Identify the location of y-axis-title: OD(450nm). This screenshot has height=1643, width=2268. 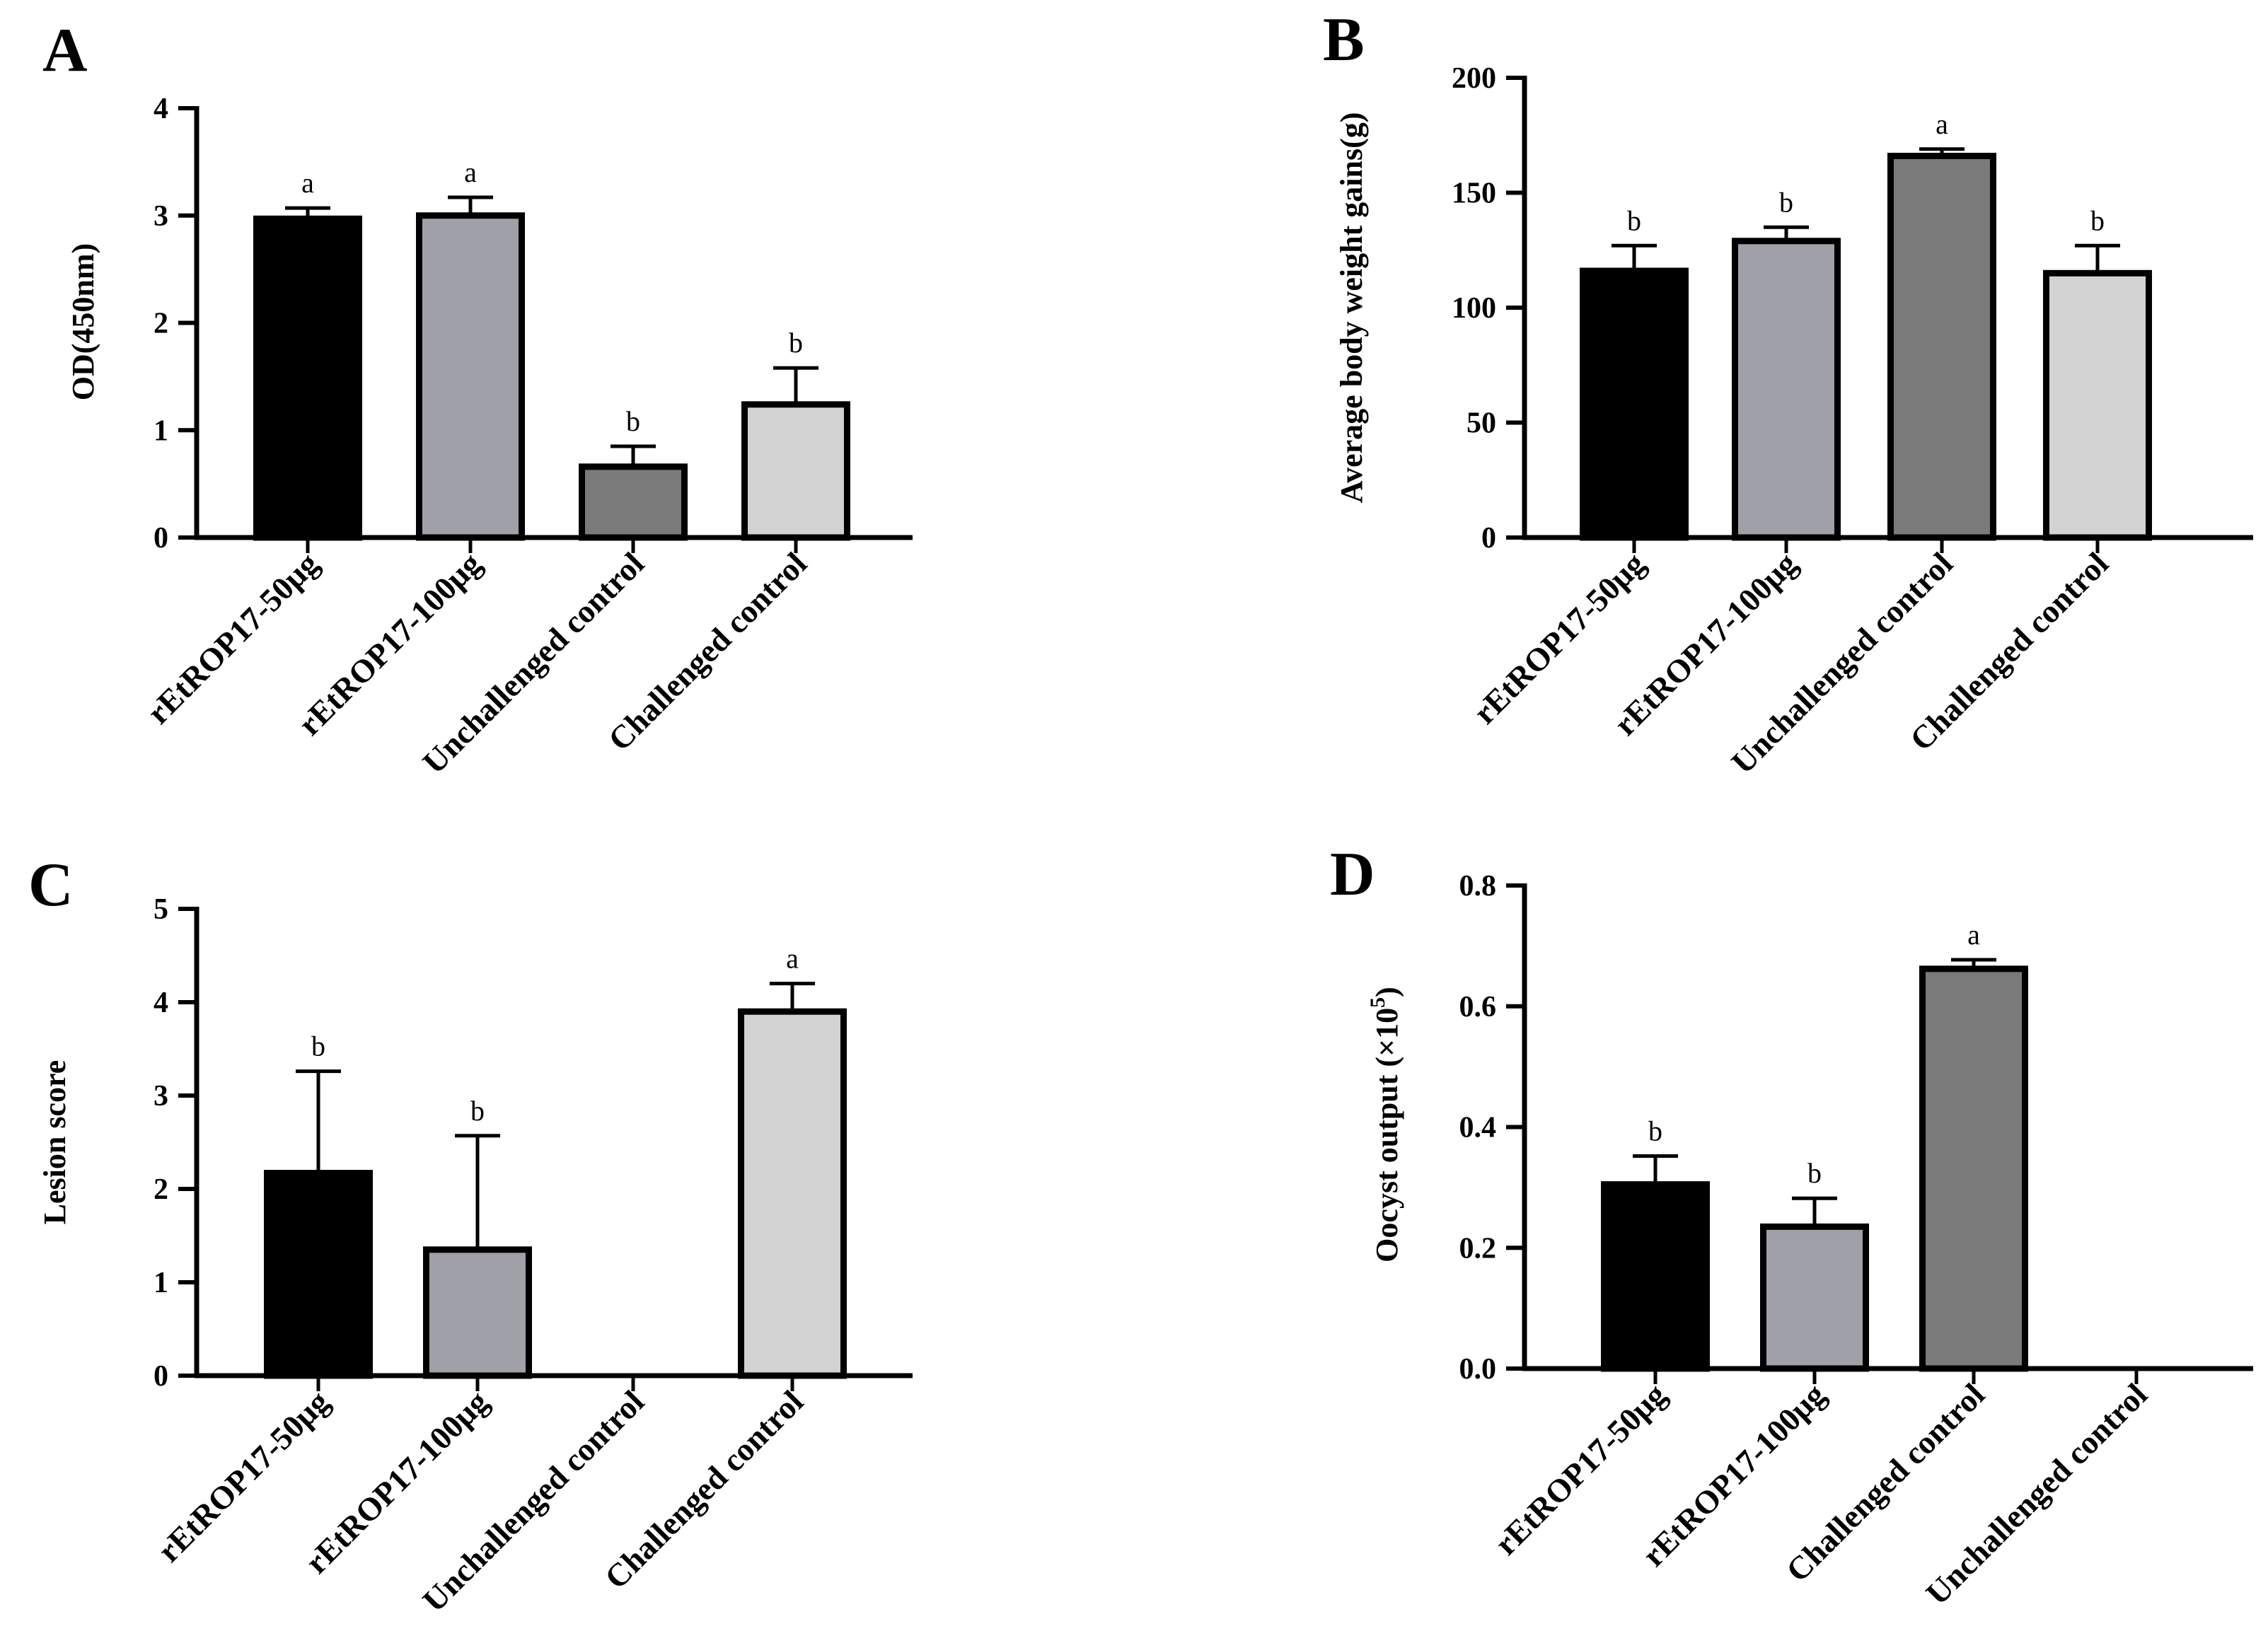
(83, 321).